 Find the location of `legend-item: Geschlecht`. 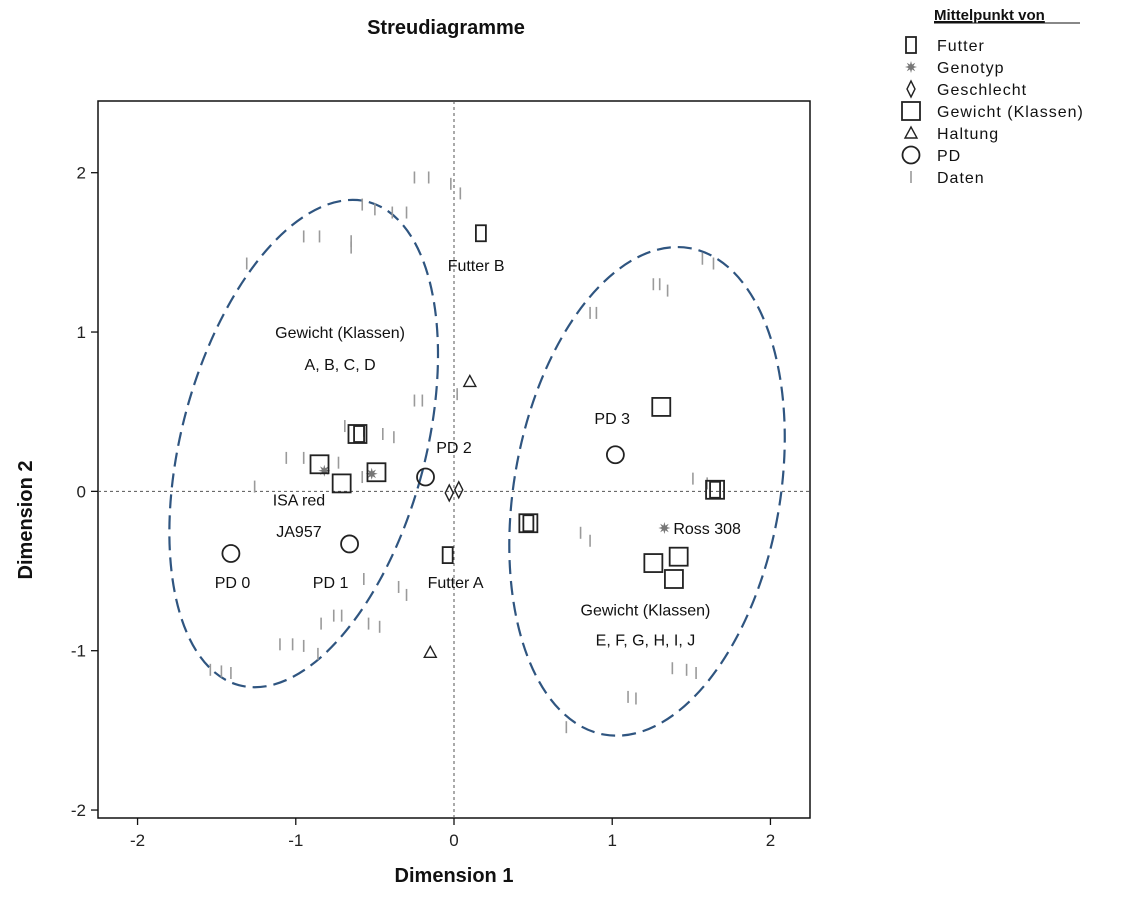

legend-item: Geschlecht is located at coordinates (966, 89).